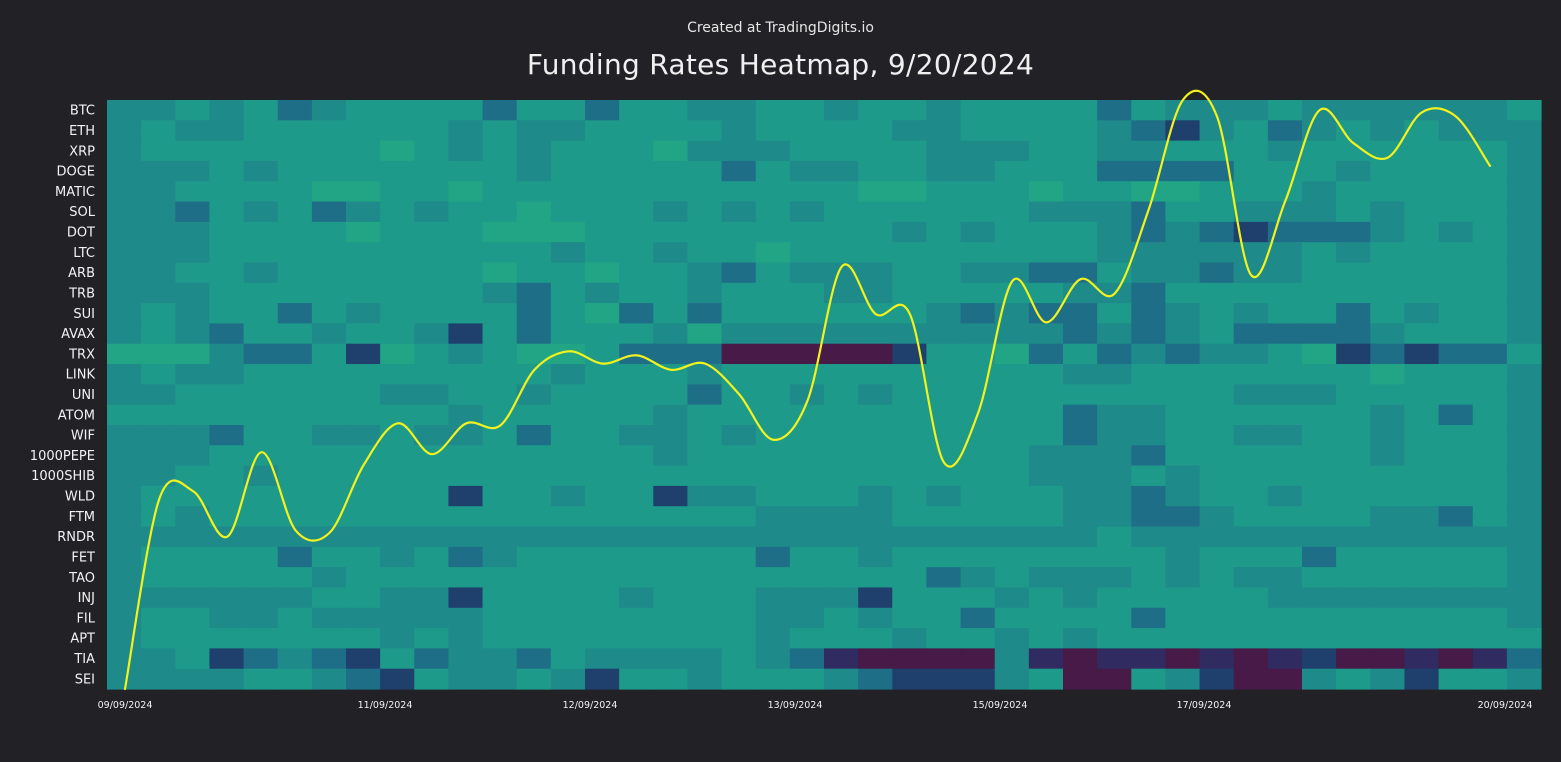 This screenshot has width=1561, height=762. What do you see at coordinates (84, 253) in the screenshot?
I see `row-label: LTC` at bounding box center [84, 253].